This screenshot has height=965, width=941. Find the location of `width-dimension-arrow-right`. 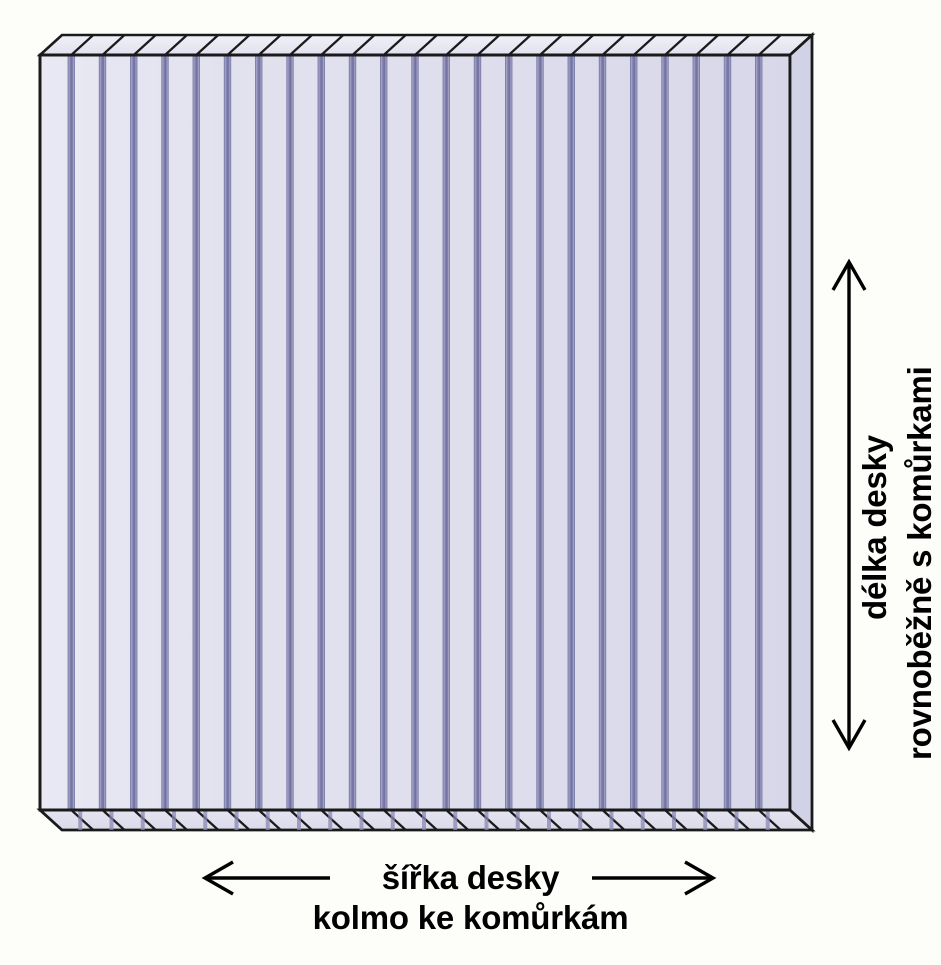

width-dimension-arrow-right is located at coordinates (654, 878).